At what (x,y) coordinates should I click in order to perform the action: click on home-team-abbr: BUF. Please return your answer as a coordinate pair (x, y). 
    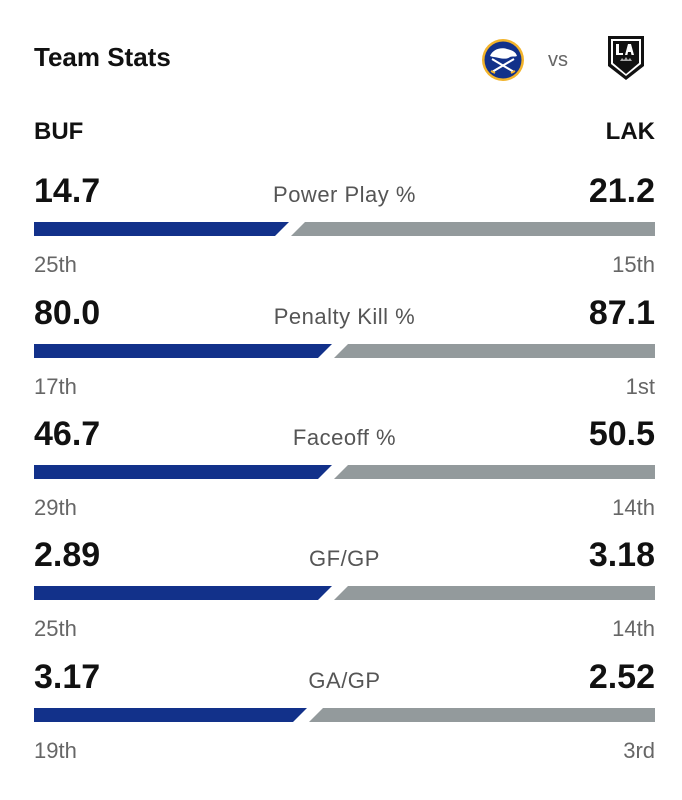
    Looking at the image, I should click on (59, 131).